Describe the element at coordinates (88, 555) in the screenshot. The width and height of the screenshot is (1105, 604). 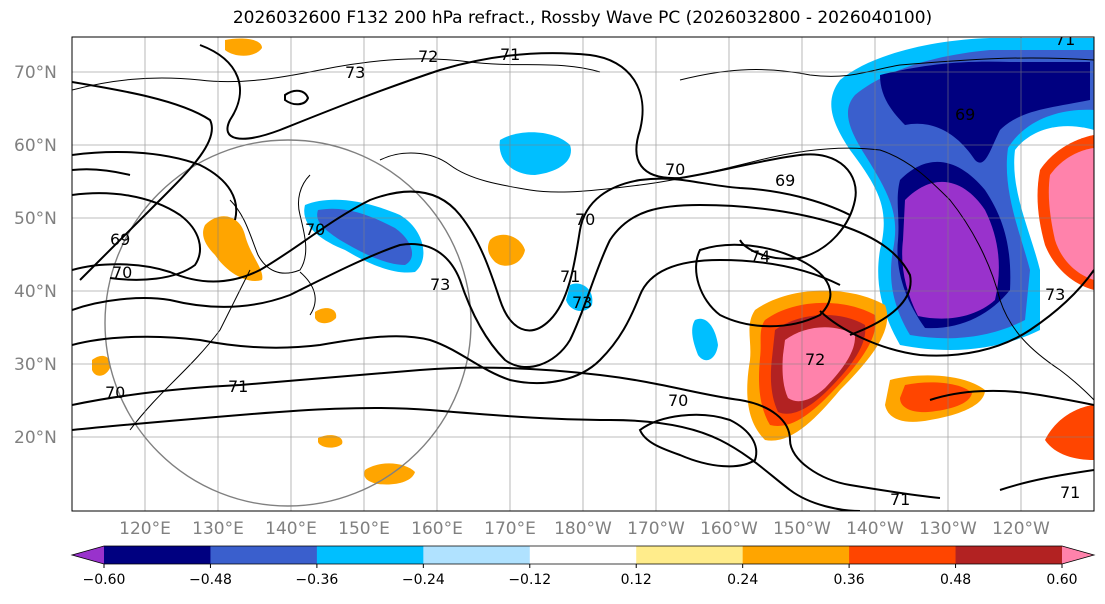
I see `colorbar-extend-min` at that location.